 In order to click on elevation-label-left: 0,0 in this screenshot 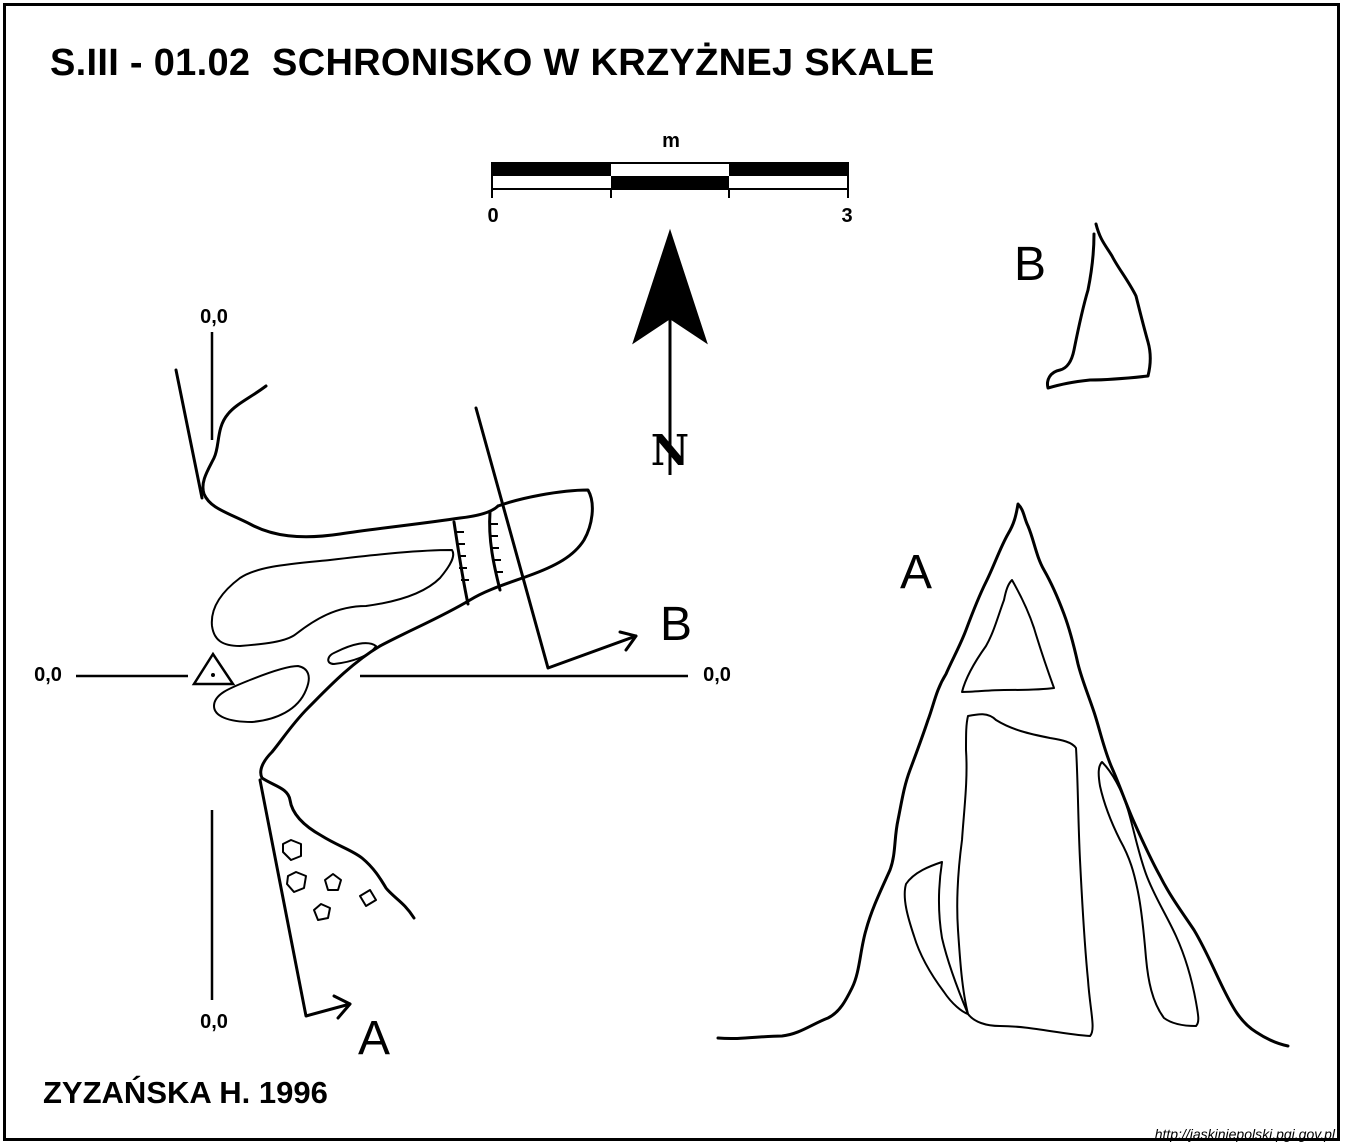, I will do `click(48, 675)`.